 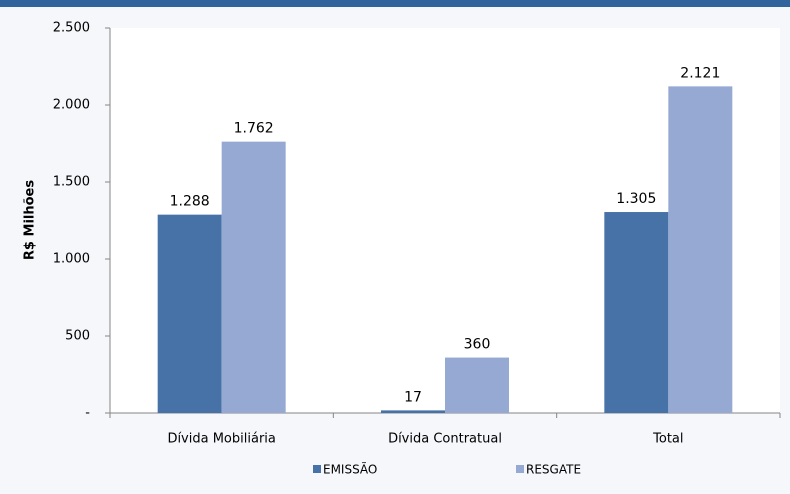 I want to click on y-tick-label: 2.500, so click(x=71, y=28).